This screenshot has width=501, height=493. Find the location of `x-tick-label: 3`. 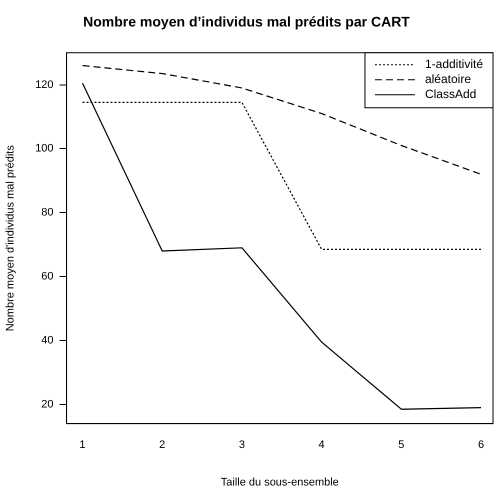

x-tick-label: 3 is located at coordinates (241, 445).